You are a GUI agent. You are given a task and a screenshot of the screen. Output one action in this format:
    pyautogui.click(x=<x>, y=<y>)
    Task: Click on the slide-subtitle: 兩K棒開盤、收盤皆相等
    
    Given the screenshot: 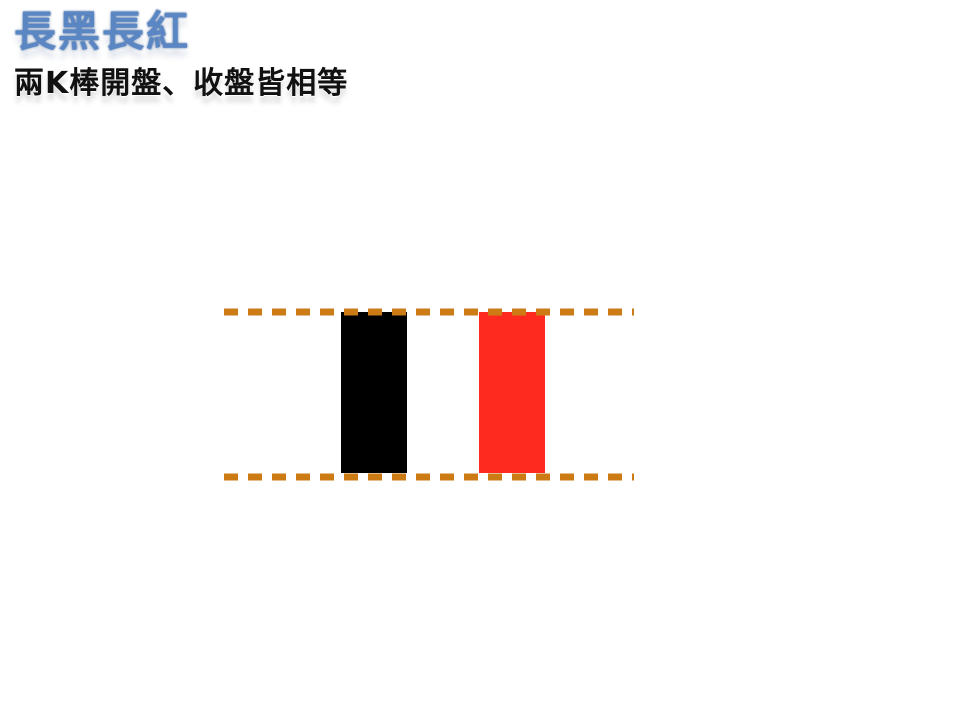 What is the action you would take?
    pyautogui.click(x=181, y=83)
    